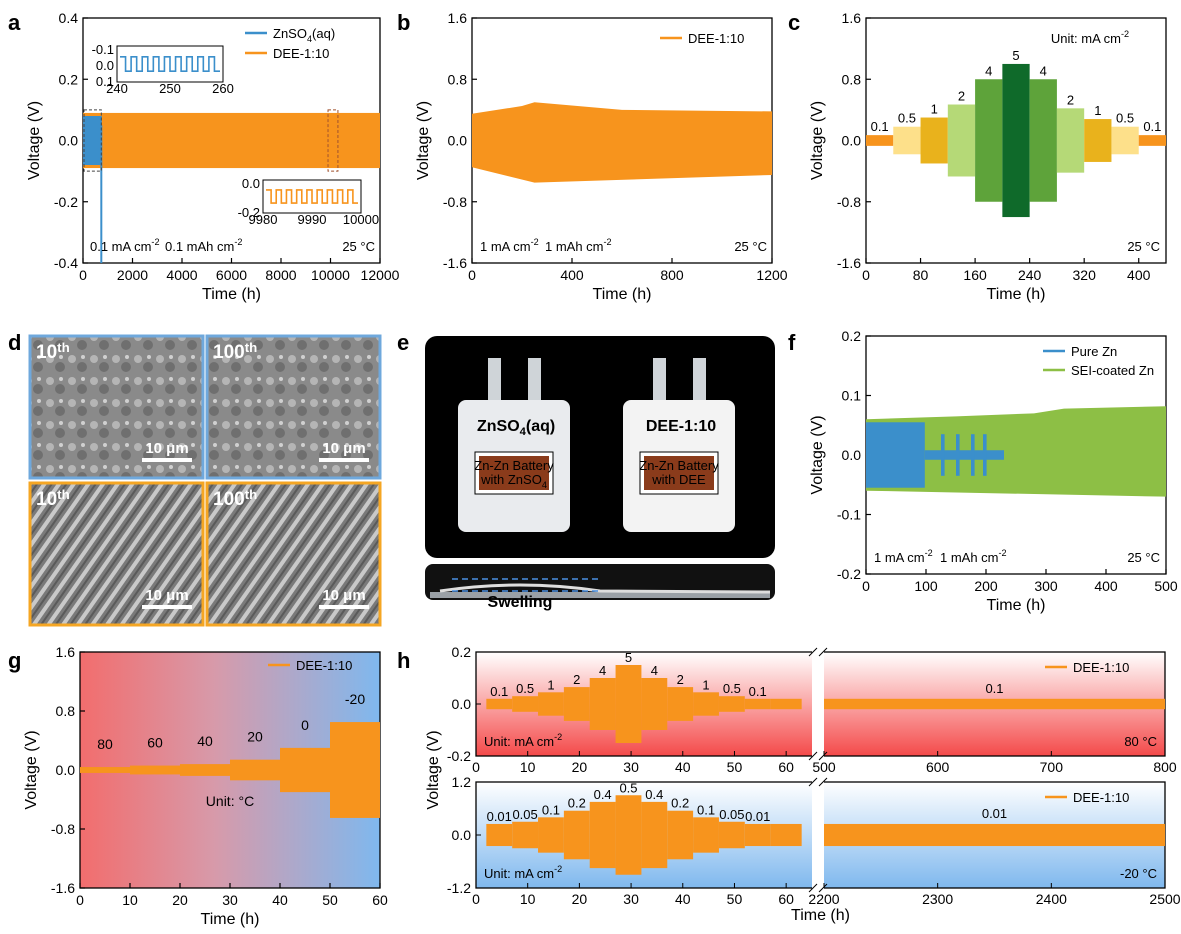 This screenshot has height=934, width=1181. What do you see at coordinates (66, 202) in the screenshot?
I see `y-tick-label: -0.2` at bounding box center [66, 202].